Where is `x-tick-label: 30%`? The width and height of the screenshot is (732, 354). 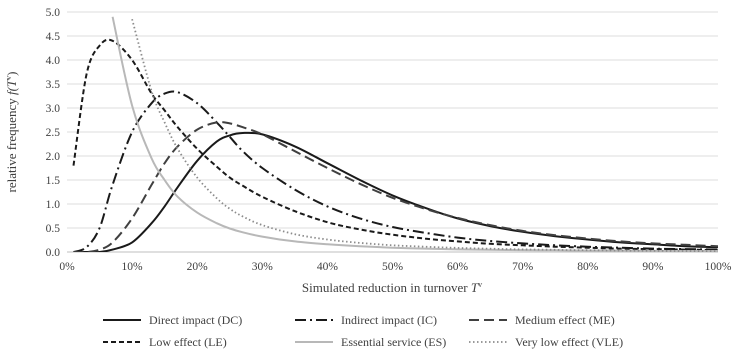 x-tick-label: 30% is located at coordinates (263, 267).